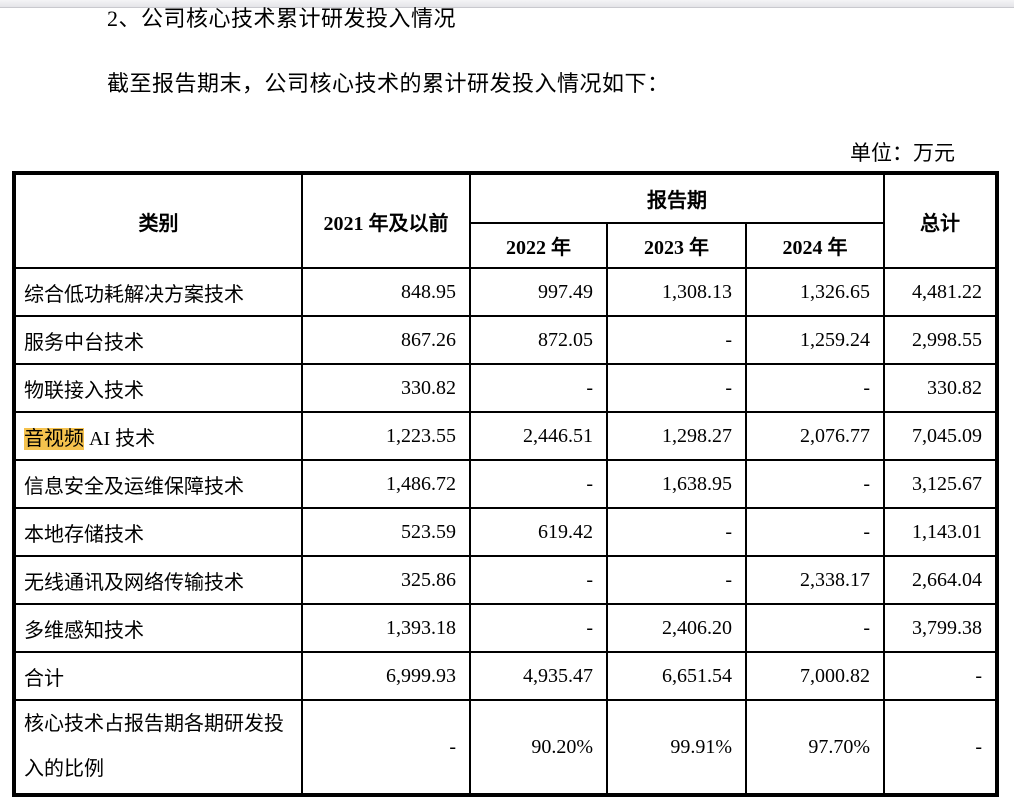 The width and height of the screenshot is (1014, 798). Describe the element at coordinates (158, 532) in the screenshot. I see `category-cell: 本地存储技术` at that location.